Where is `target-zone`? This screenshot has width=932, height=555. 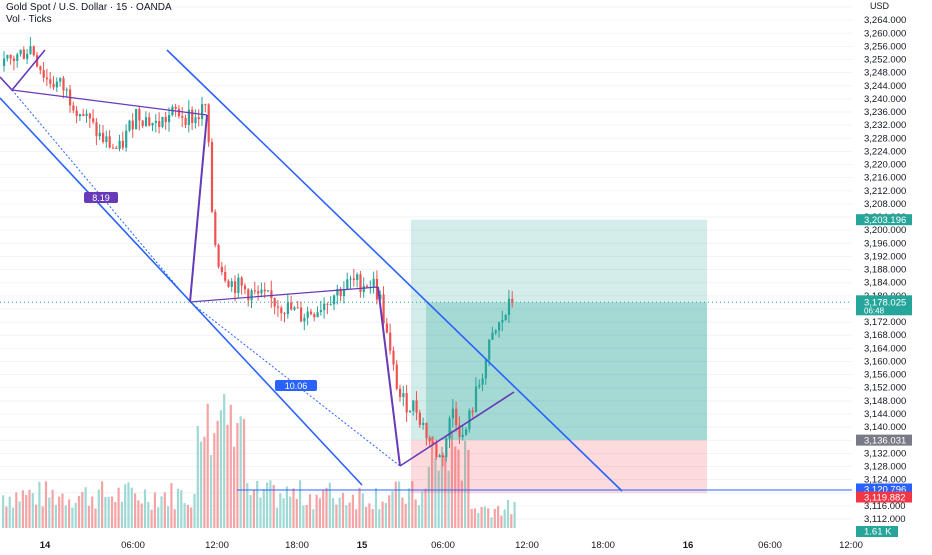 target-zone is located at coordinates (559, 330).